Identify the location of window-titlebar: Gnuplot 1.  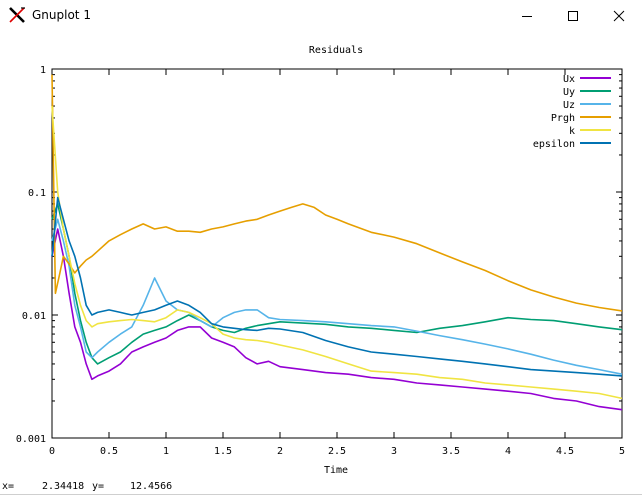
(321, 15).